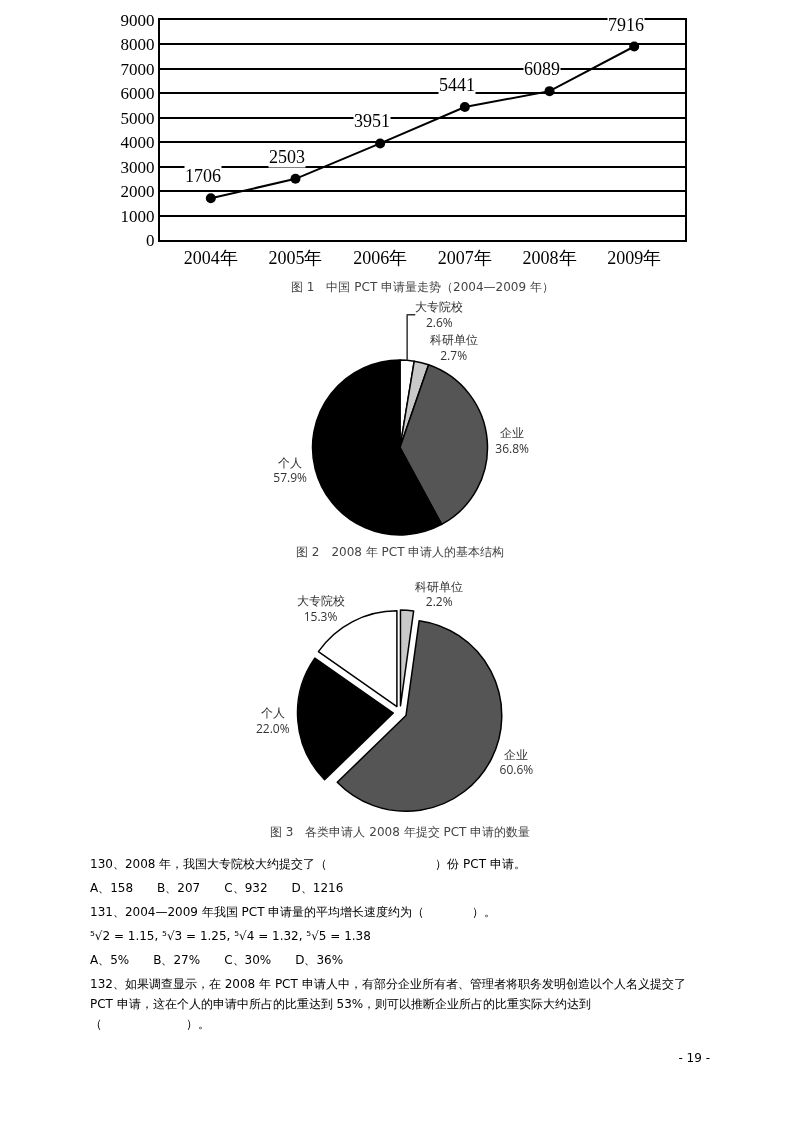 This screenshot has height=1132, width=800. What do you see at coordinates (290, 478) in the screenshot?
I see `data-label: 57.9%` at bounding box center [290, 478].